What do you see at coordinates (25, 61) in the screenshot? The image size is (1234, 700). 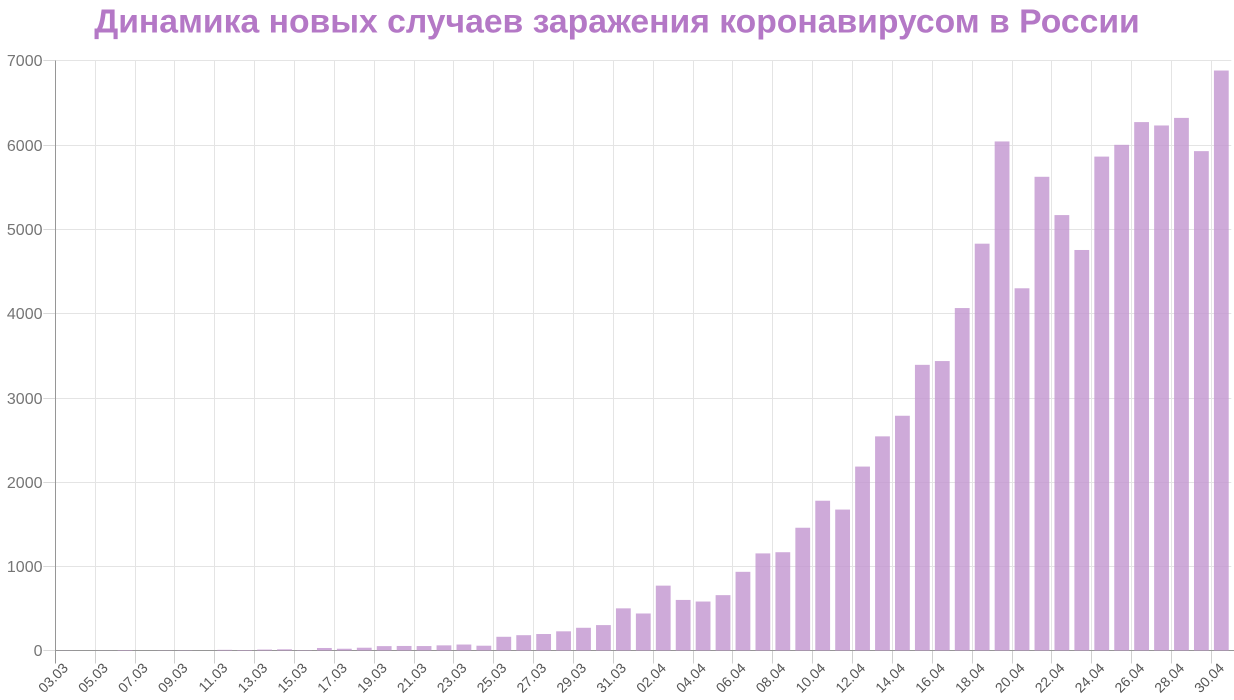 I see `svg-text: 7000` at bounding box center [25, 61].